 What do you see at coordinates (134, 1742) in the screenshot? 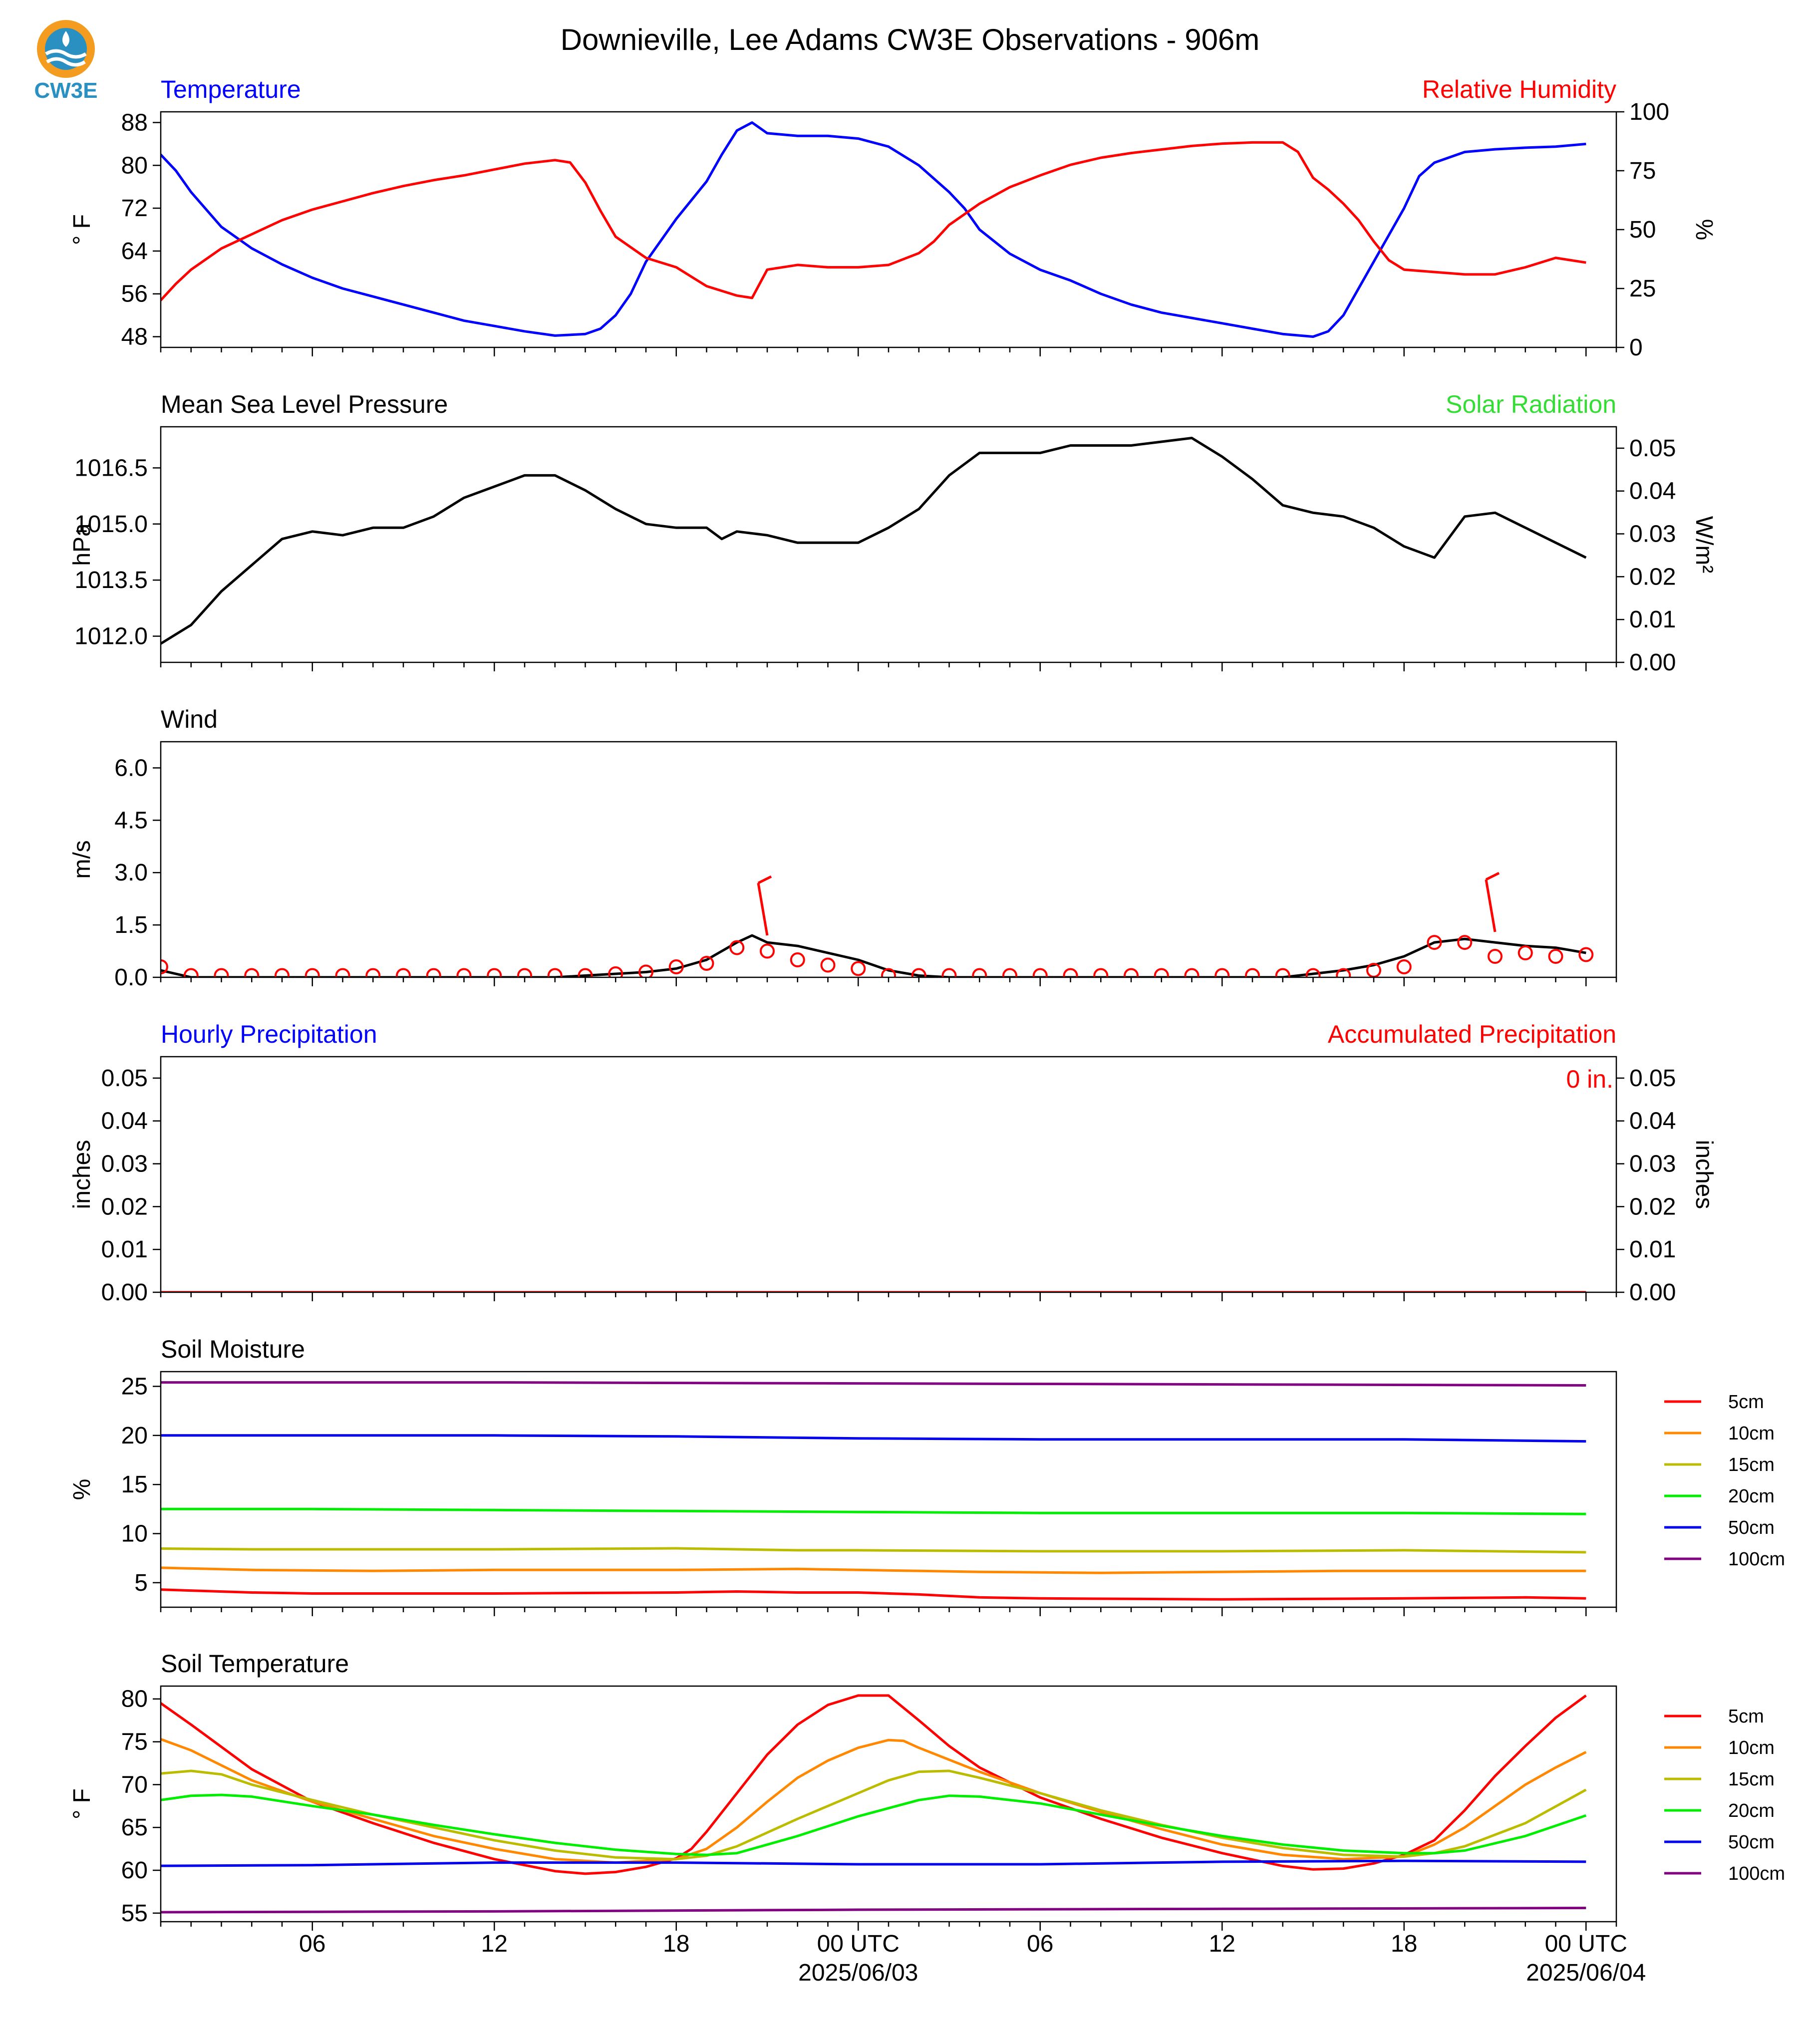
I see `y-tick-label: 75` at bounding box center [134, 1742].